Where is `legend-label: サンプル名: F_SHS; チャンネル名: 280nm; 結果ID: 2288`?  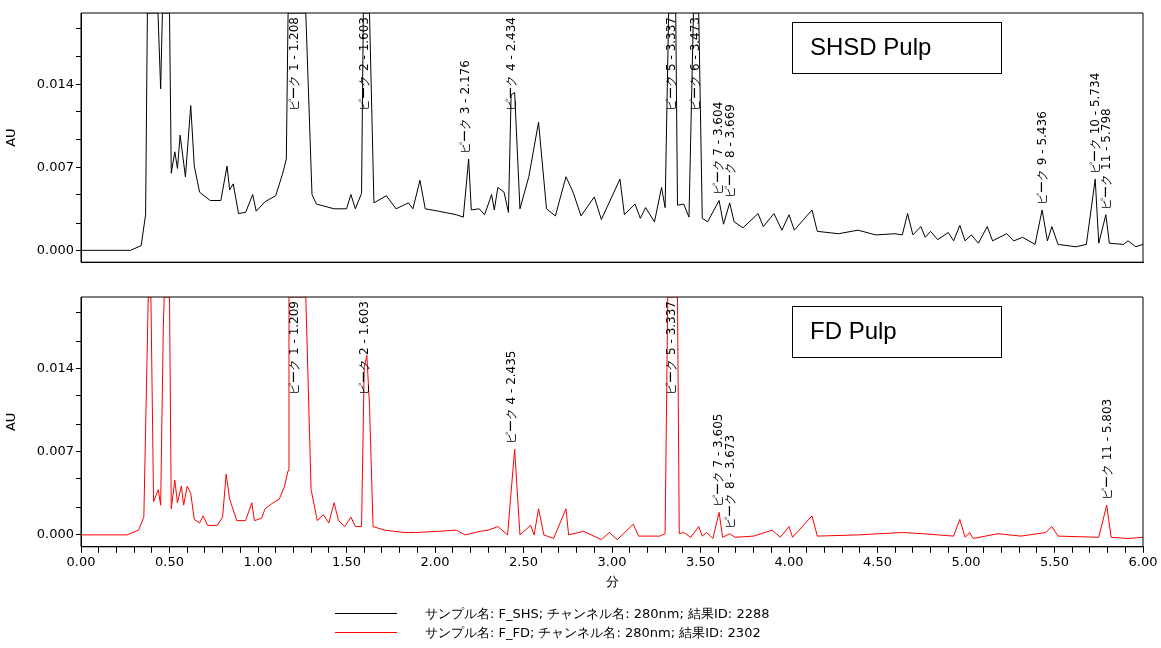
legend-label: サンプル名: F_SHS; チャンネル名: 280nm; 結果ID: 2288 is located at coordinates (597, 613).